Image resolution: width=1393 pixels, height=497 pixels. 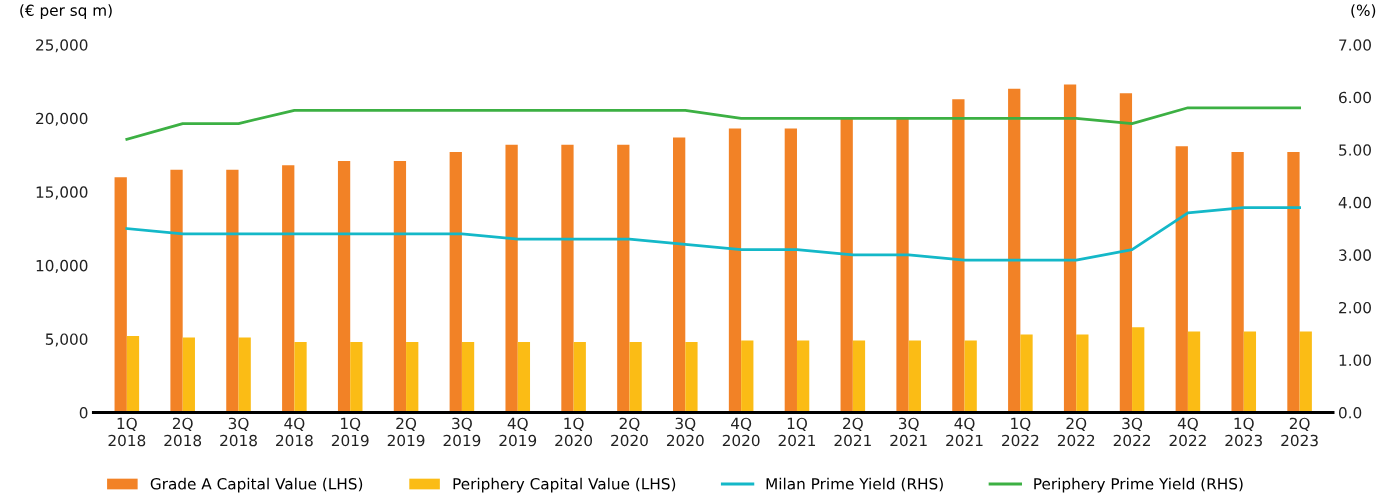 I want to click on legend-label: Milan Prime Yield (RHS), so click(x=854, y=484).